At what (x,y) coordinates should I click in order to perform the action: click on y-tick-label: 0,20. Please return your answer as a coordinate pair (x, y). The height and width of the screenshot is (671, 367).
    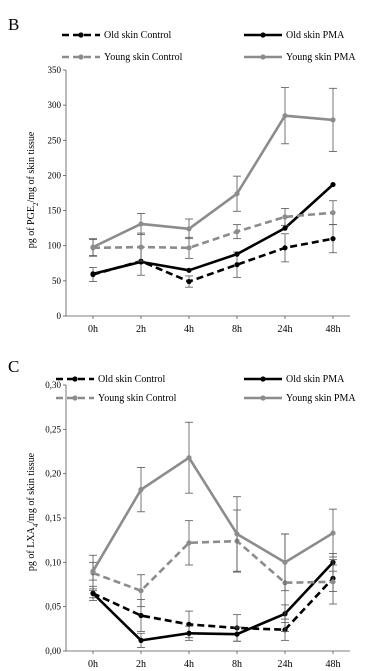
    Looking at the image, I should click on (53, 474).